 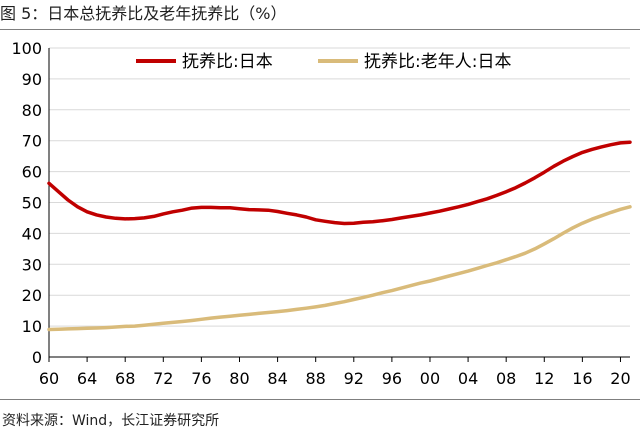 What do you see at coordinates (143, 13) in the screenshot?
I see `figure-title: 图 5：日本总抚养比及老年抚养比（%）` at bounding box center [143, 13].